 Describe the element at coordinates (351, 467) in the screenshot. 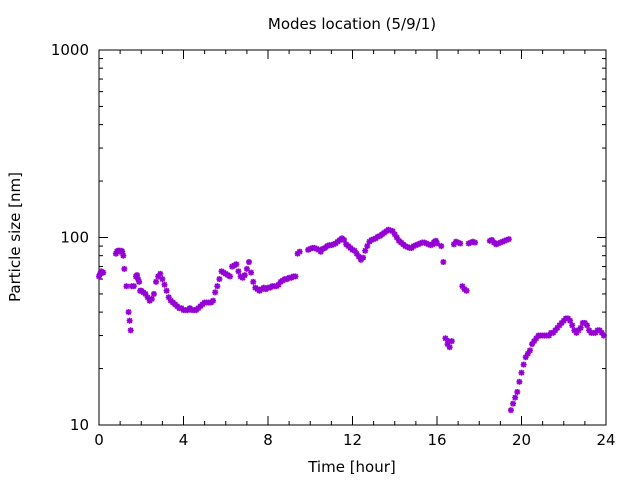

I see `x-axis-title: Time [hour]` at that location.